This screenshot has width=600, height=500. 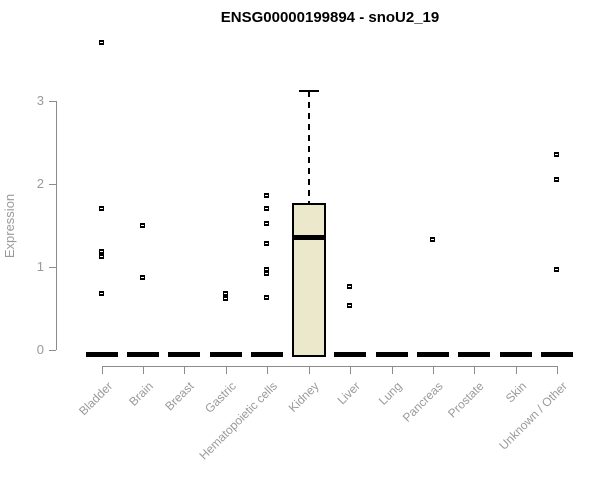 What do you see at coordinates (220, 397) in the screenshot?
I see `x-tick-label-gastric: Gastric` at bounding box center [220, 397].